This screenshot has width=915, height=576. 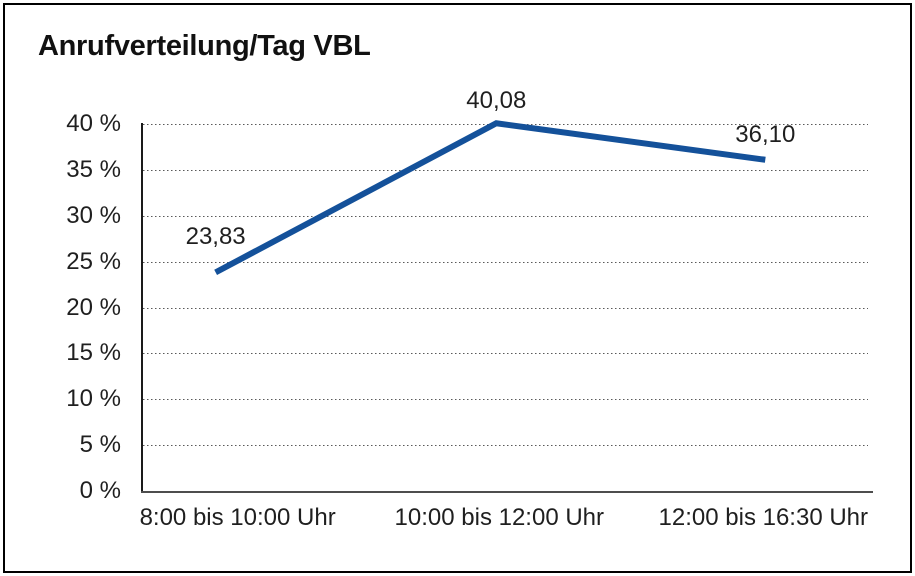 I want to click on chart-title: Anrufverteilung/Tag VBL, so click(x=204, y=46).